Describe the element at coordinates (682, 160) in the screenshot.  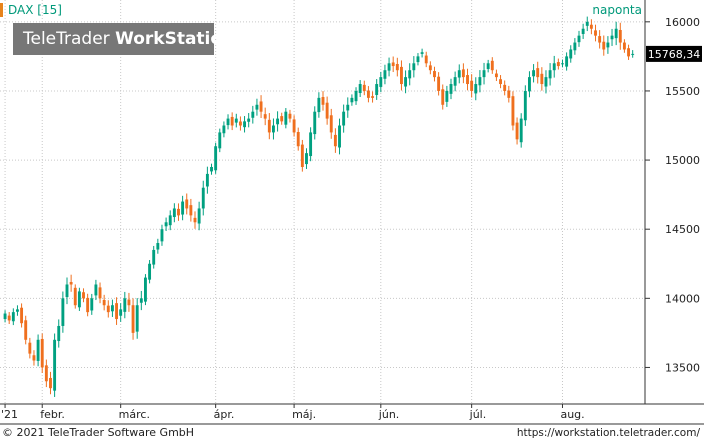
I see `y-tick-label: 15000` at that location.